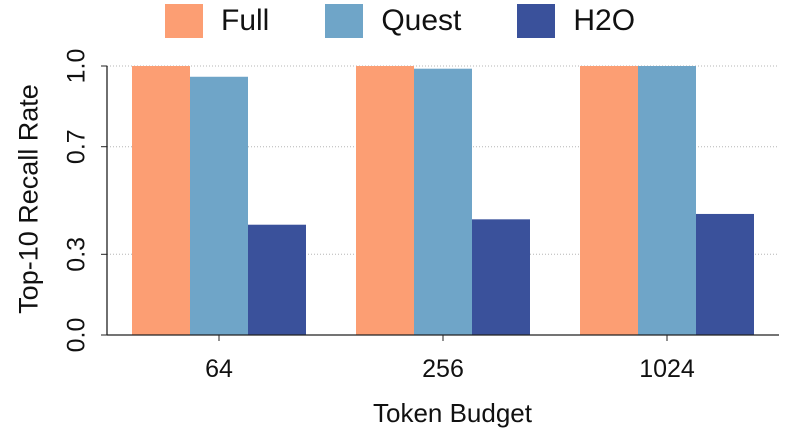  What do you see at coordinates (219, 369) in the screenshot?
I see `x-tick-label: 64` at bounding box center [219, 369].